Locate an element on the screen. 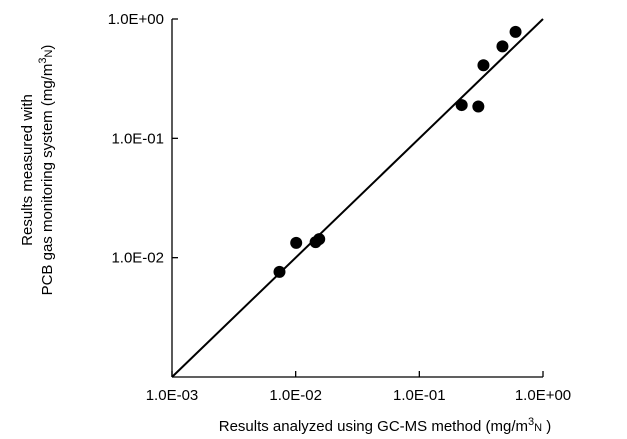 Image resolution: width=627 pixels, height=439 pixels. x-tick-label: 1.0E-02 is located at coordinates (295, 395).